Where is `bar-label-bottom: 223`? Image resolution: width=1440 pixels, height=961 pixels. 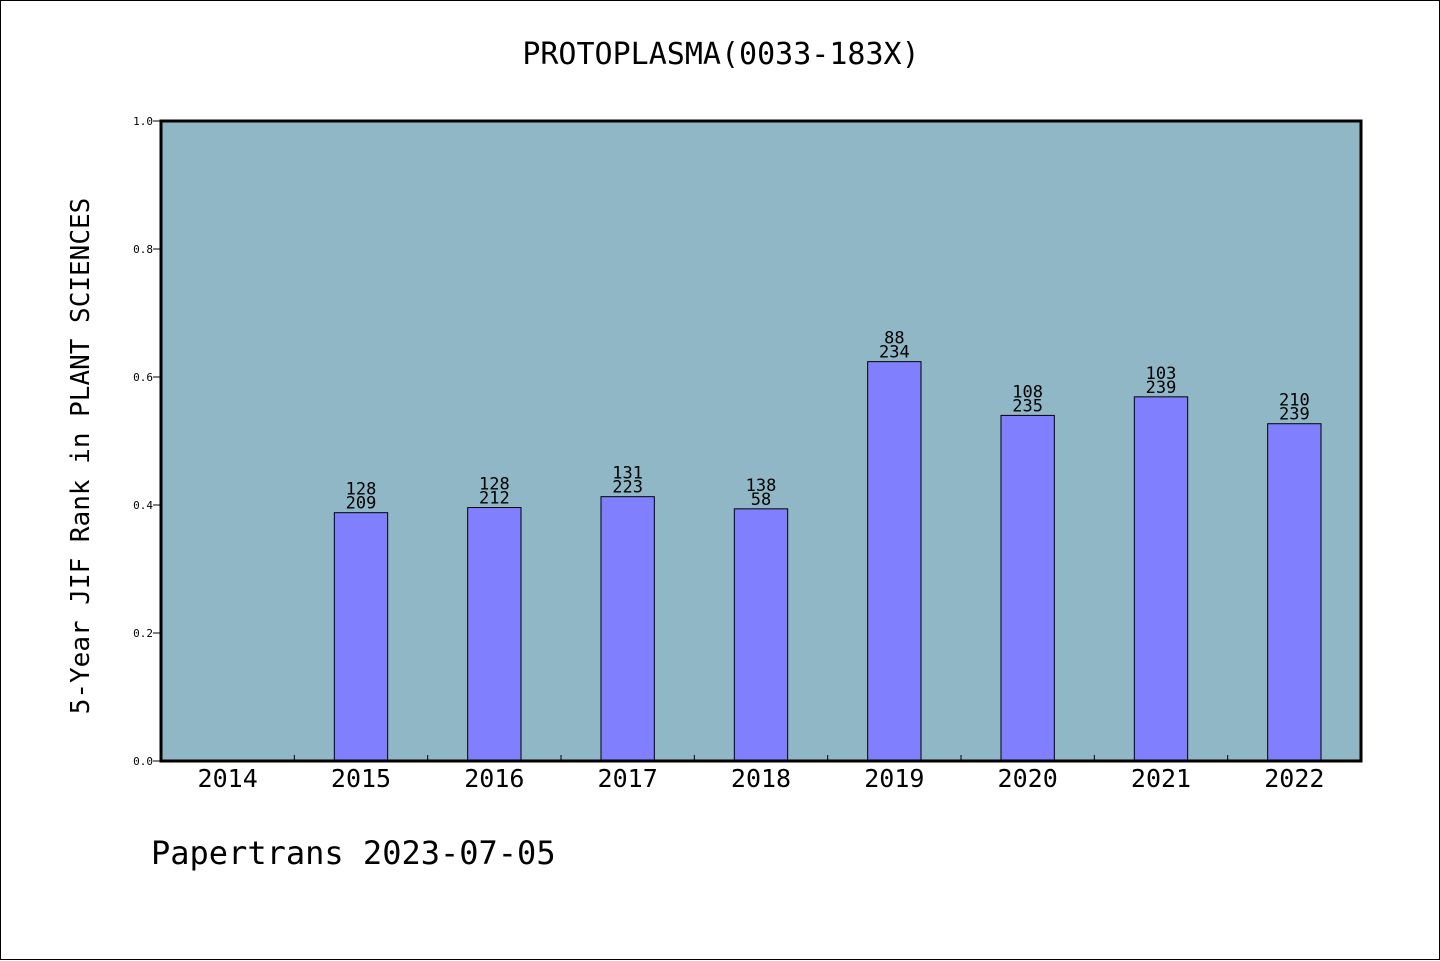 bar-label-bottom: 223 is located at coordinates (627, 488).